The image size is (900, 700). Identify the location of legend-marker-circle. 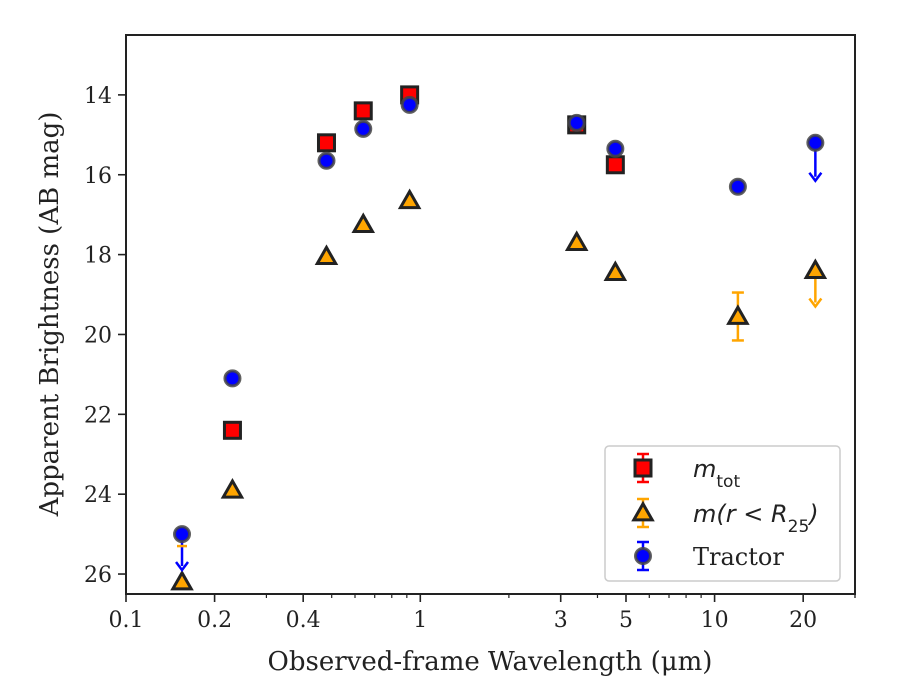
(643, 556).